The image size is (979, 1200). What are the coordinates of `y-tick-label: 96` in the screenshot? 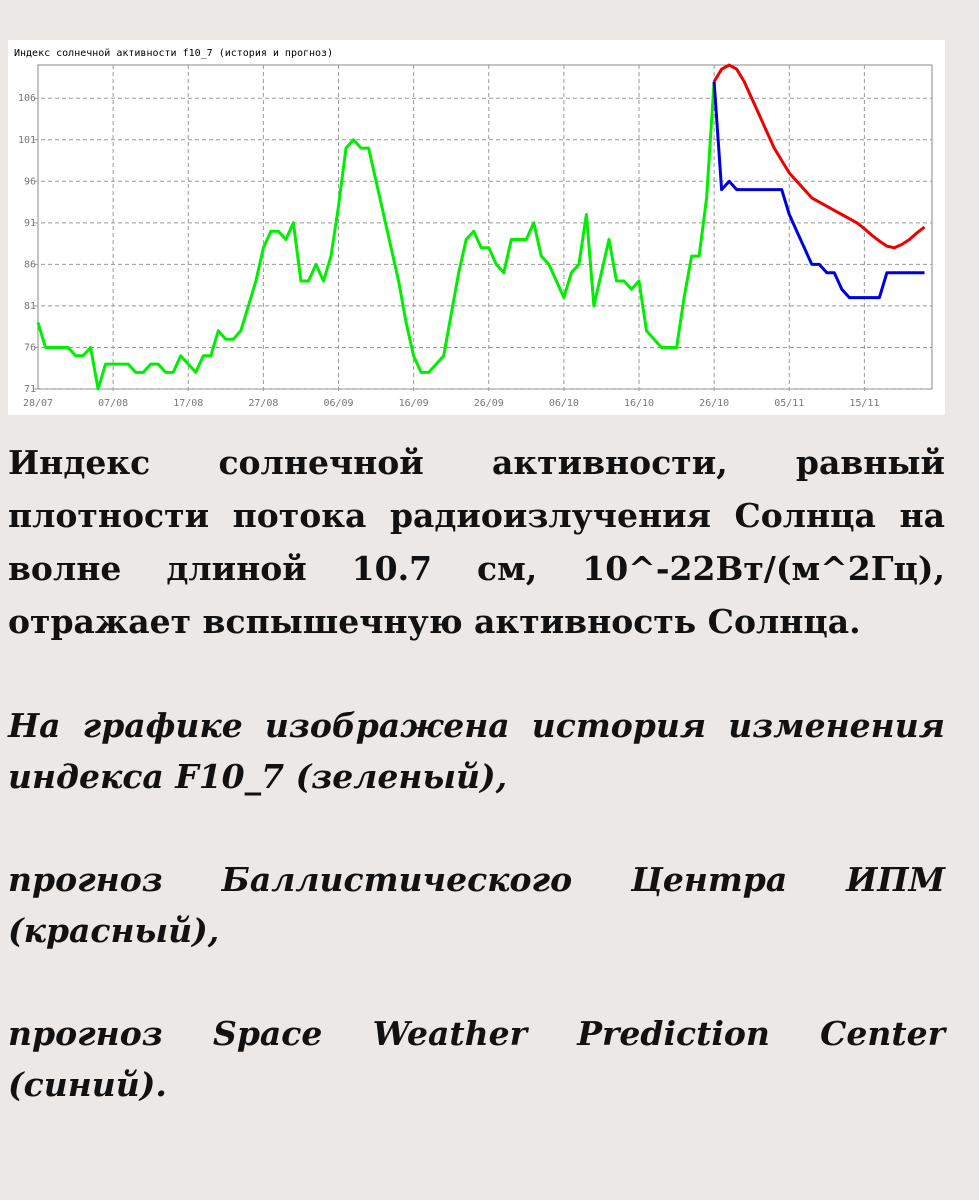 It's located at (30, 181).